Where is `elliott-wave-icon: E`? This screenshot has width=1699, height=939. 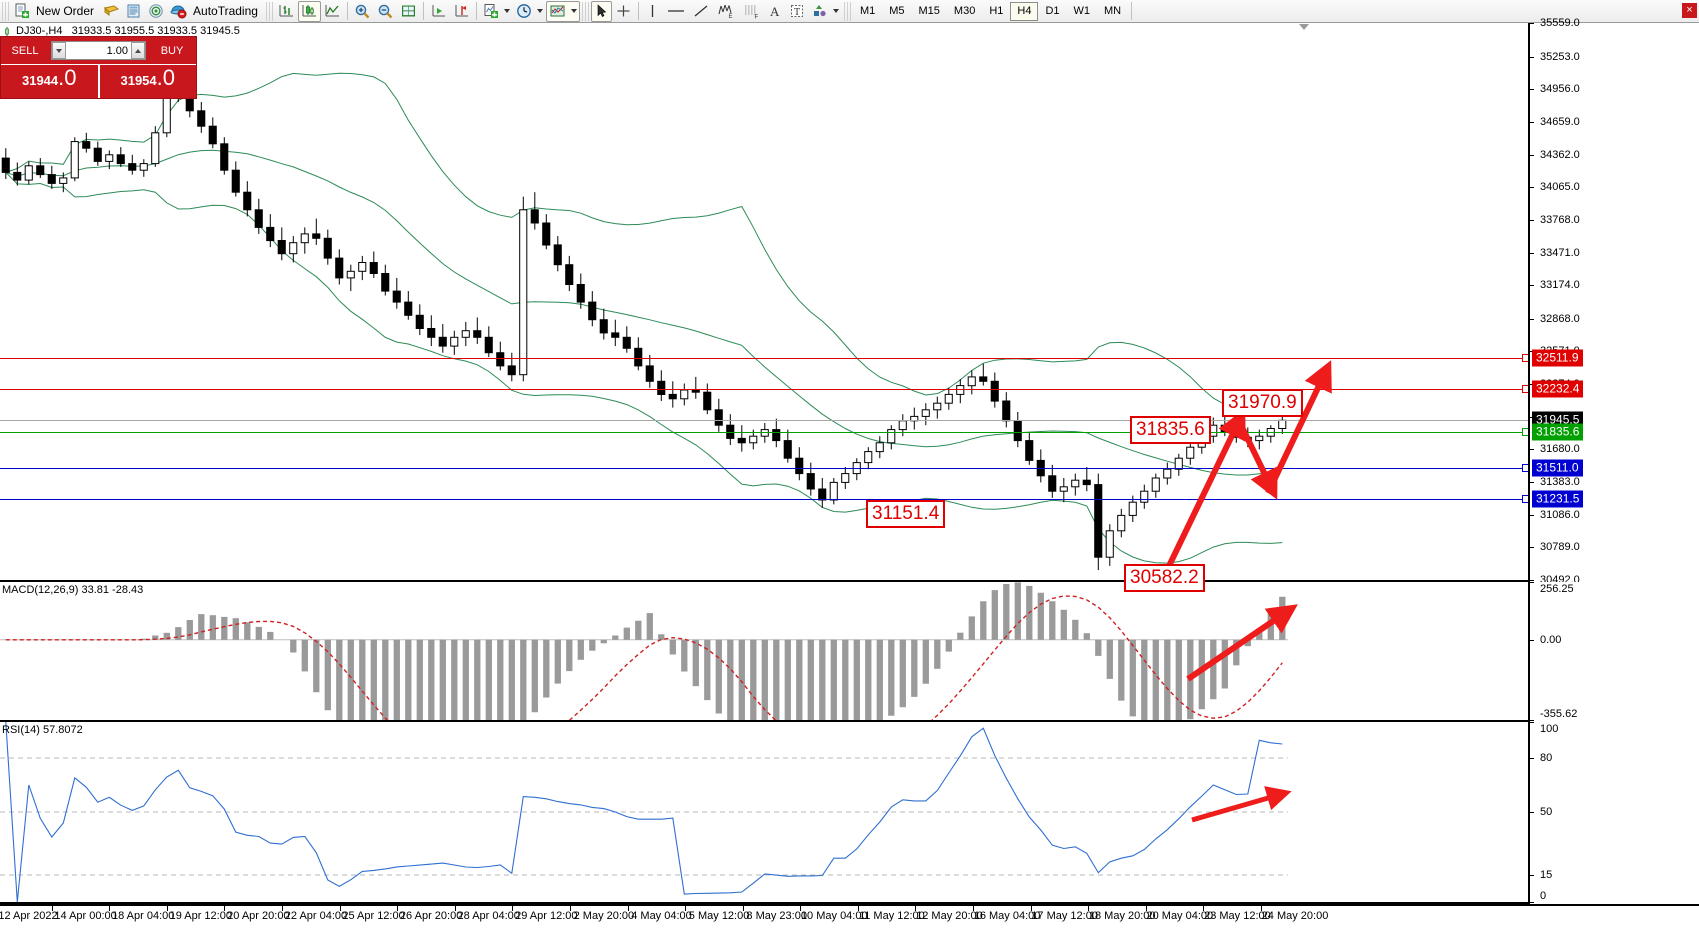 elliott-wave-icon: E is located at coordinates (725, 11).